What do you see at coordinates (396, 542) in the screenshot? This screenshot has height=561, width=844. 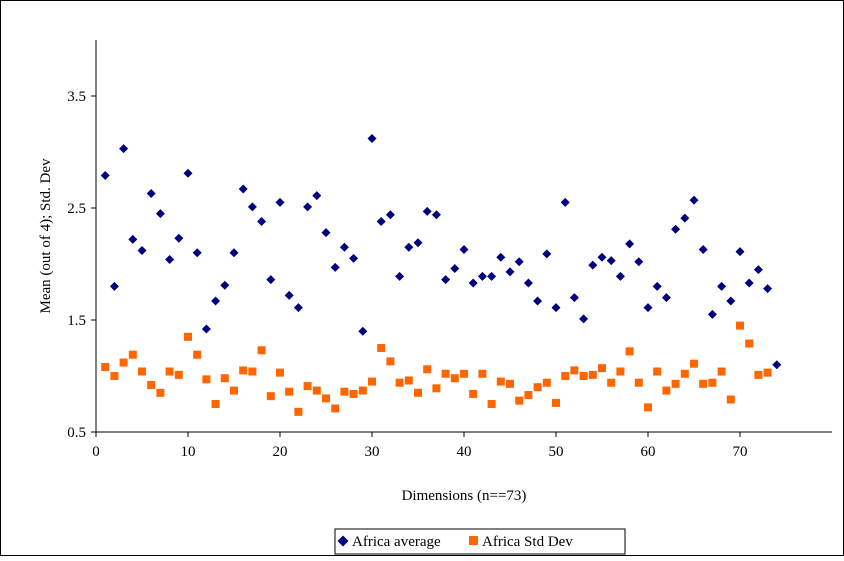 I see `legend-label-africa-average: Africa average` at bounding box center [396, 542].